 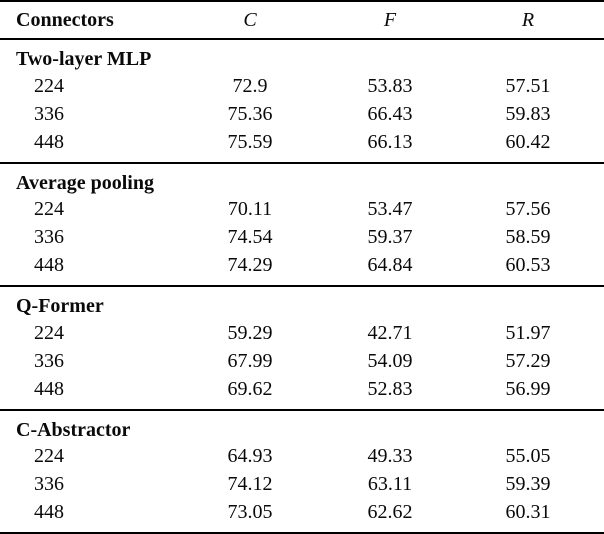 I want to click on table-row: 336 67.99 54.09 57.29, so click(x=302, y=361).